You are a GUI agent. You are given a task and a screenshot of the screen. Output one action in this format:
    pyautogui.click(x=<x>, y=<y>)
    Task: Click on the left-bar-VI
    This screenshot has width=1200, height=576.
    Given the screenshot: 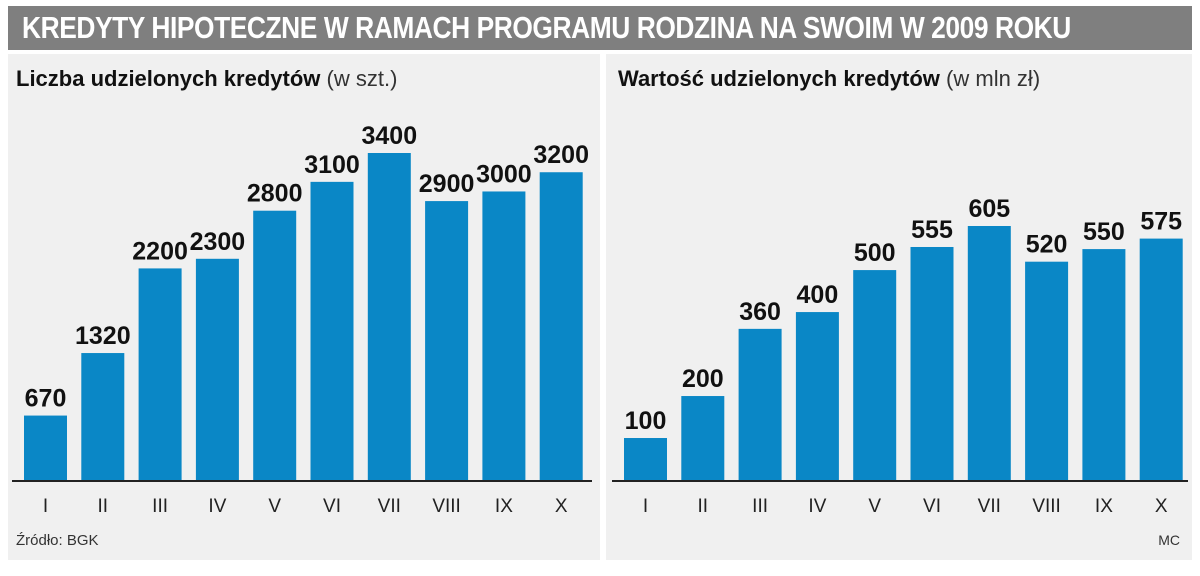 What is the action you would take?
    pyautogui.click(x=332, y=330)
    